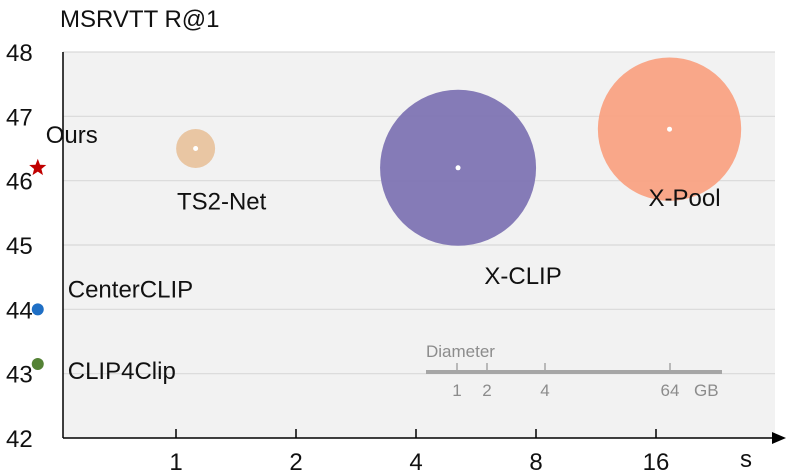 The width and height of the screenshot is (789, 473). What do you see at coordinates (19, 117) in the screenshot?
I see `y-tick-label: 47` at bounding box center [19, 117].